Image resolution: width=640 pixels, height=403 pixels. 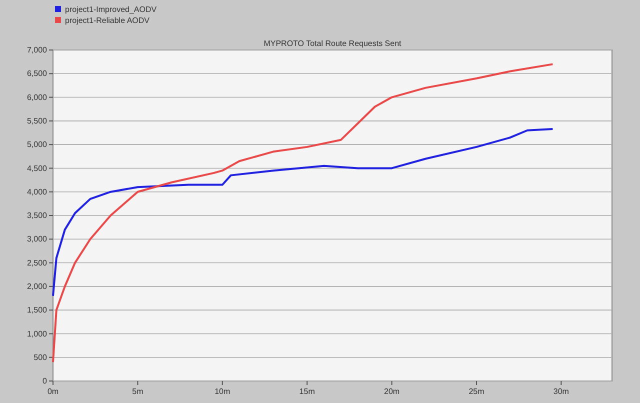 I want to click on y-tick-label: 500, so click(x=41, y=357).